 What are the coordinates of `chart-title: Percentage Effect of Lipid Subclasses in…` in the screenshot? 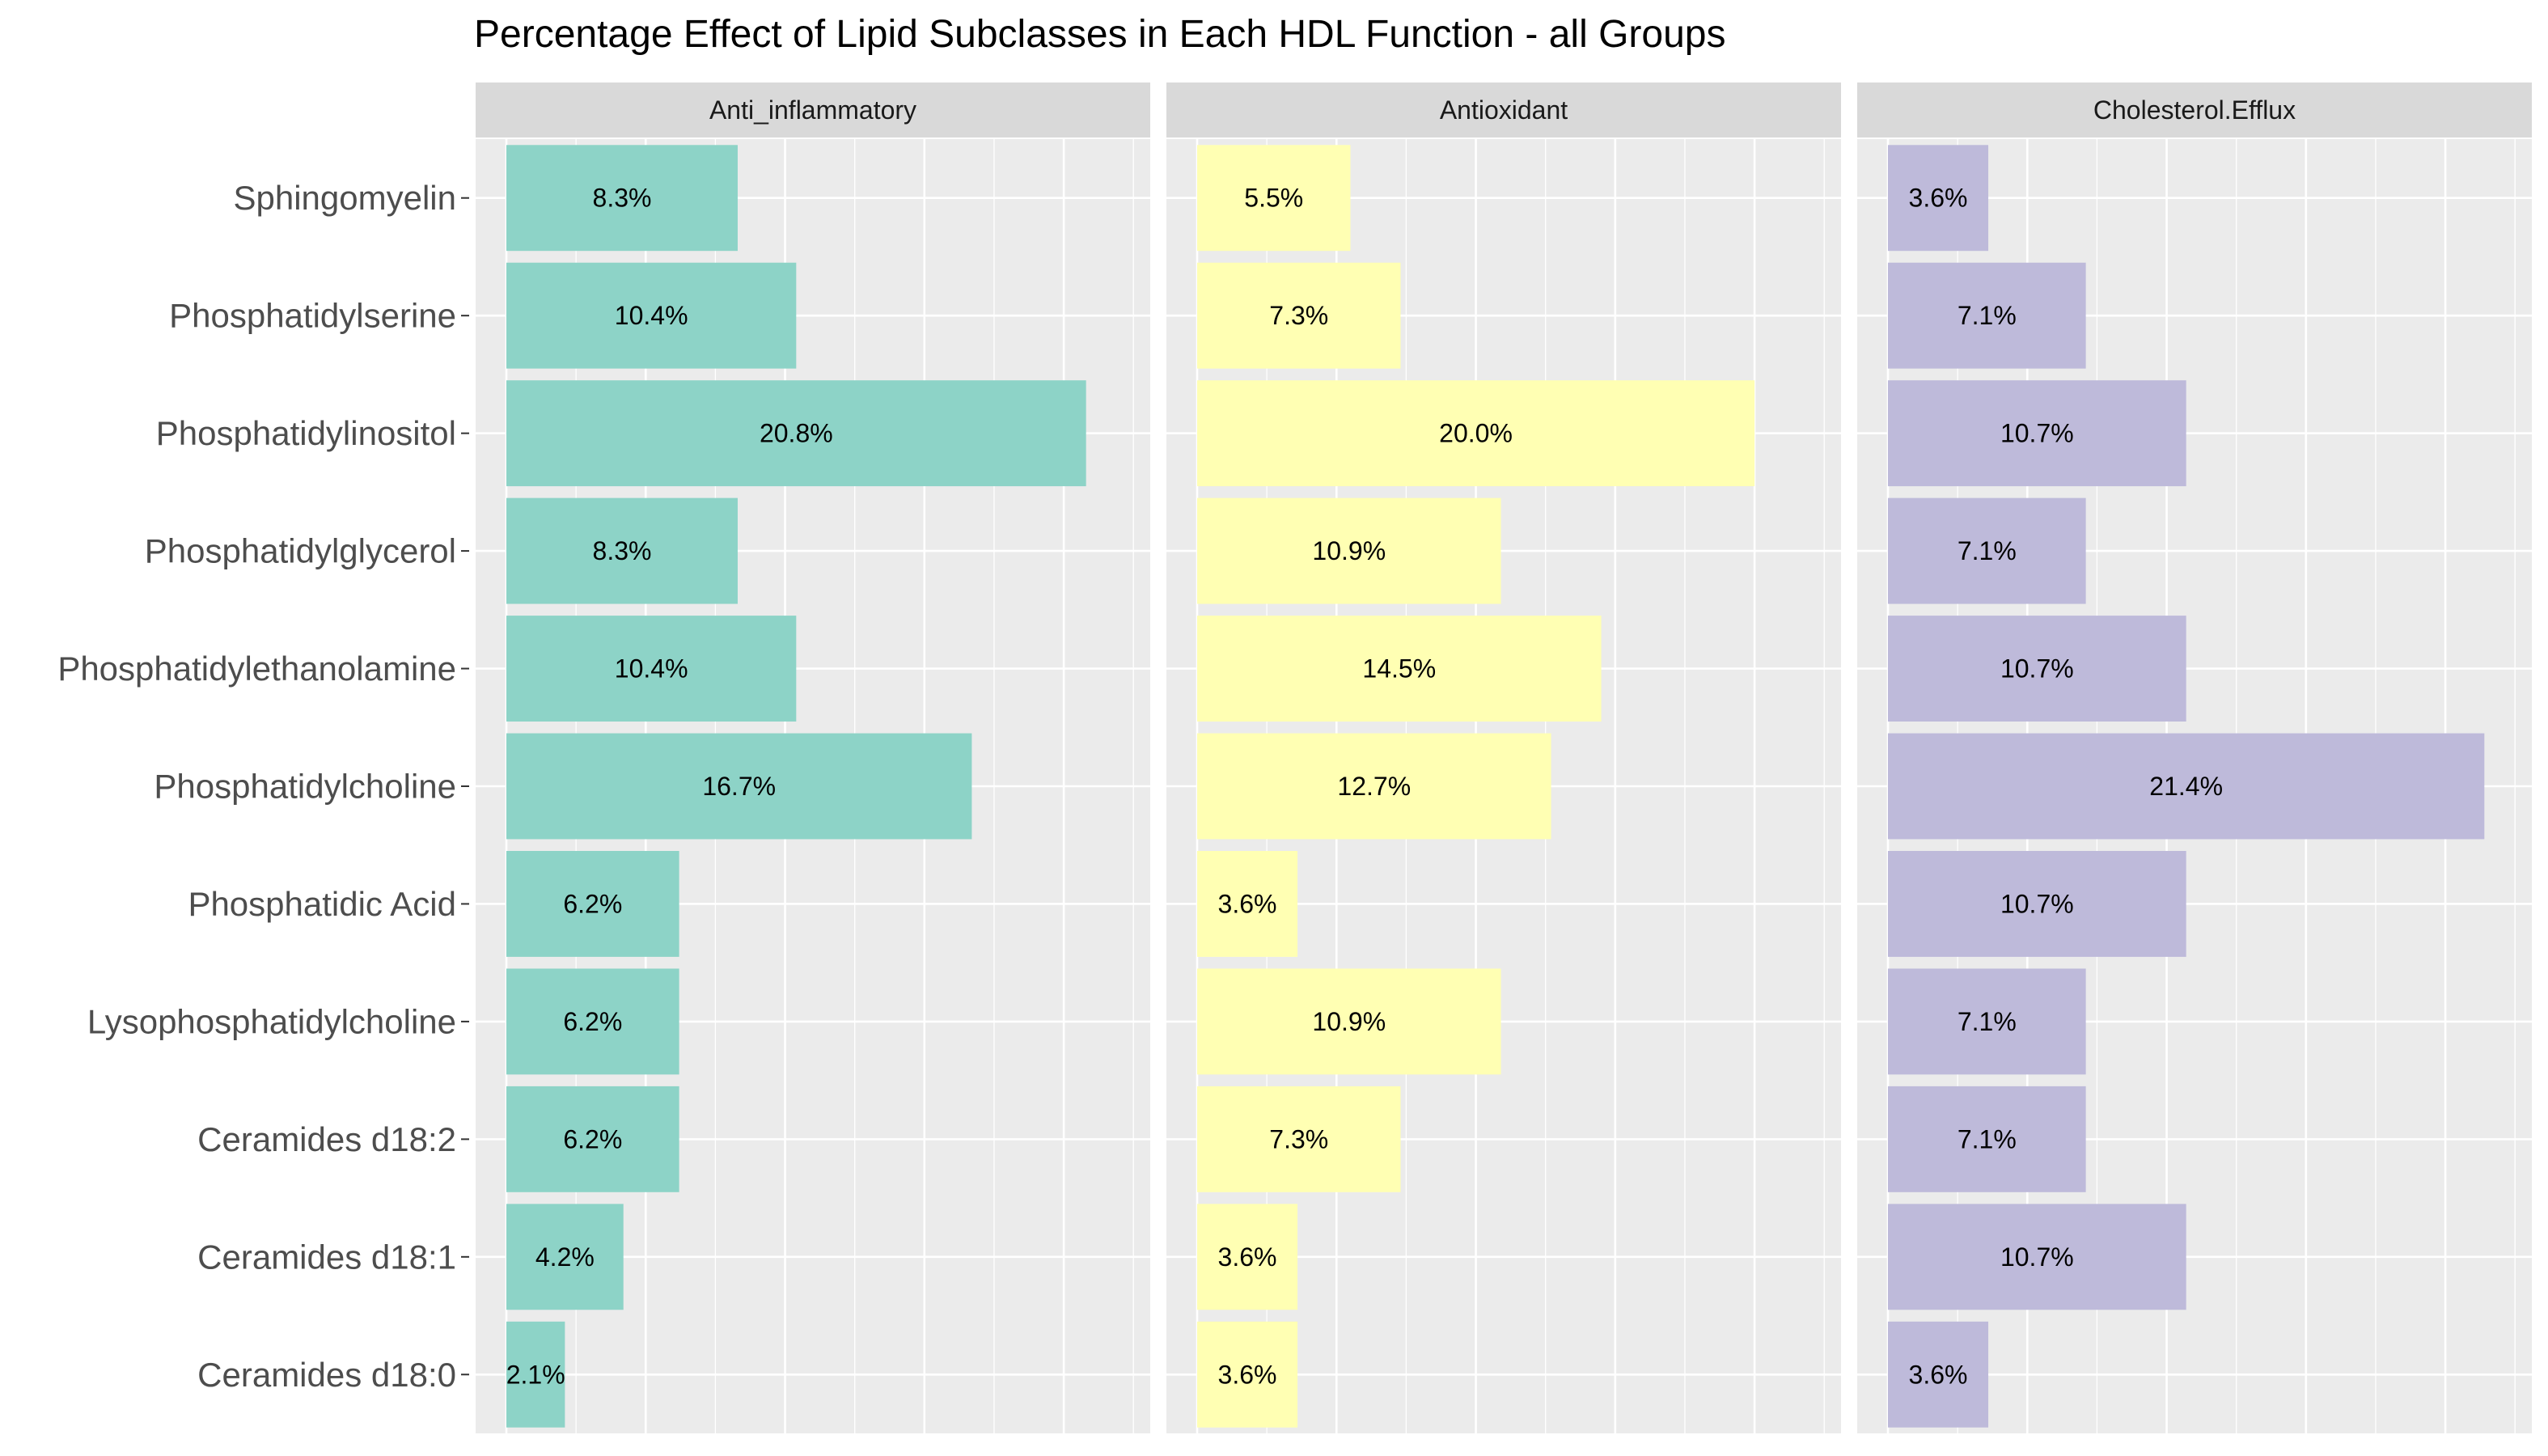 It's located at (1099, 34).